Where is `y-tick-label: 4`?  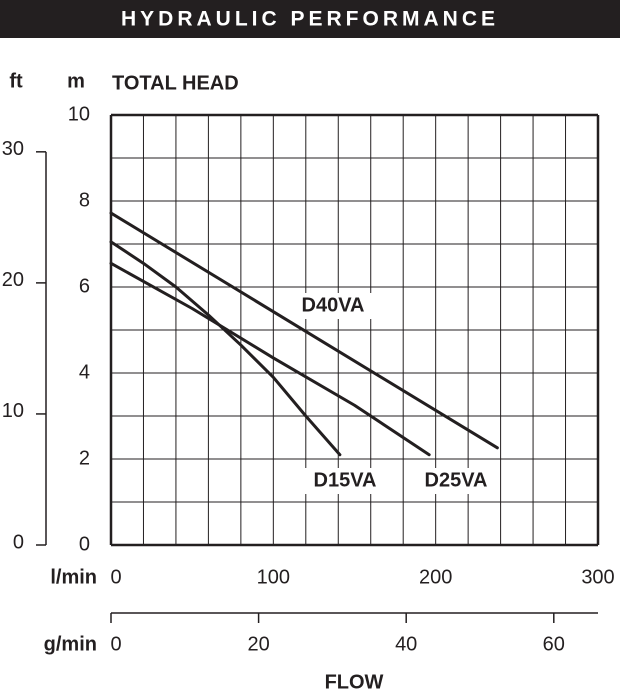 y-tick-label: 4 is located at coordinates (84, 372).